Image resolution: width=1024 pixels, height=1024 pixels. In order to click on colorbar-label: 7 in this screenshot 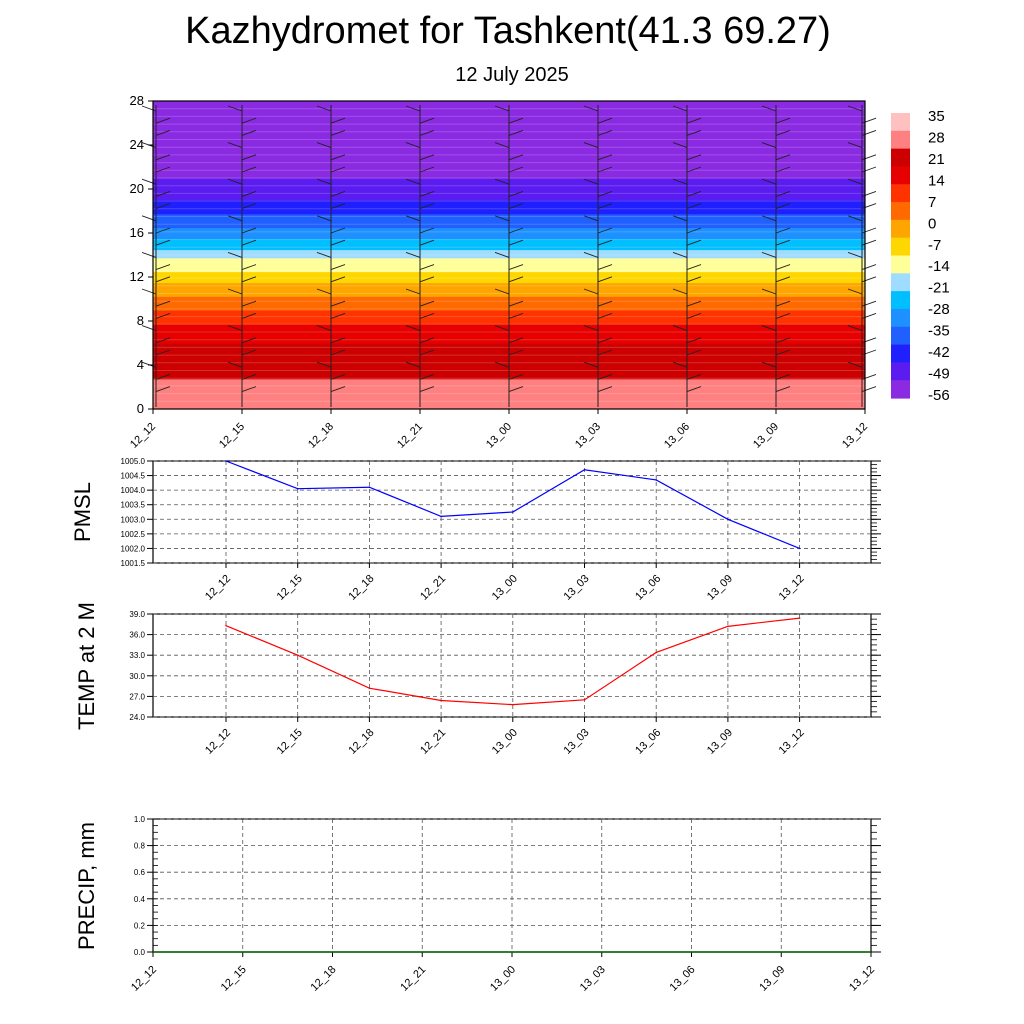, I will do `click(932, 202)`.